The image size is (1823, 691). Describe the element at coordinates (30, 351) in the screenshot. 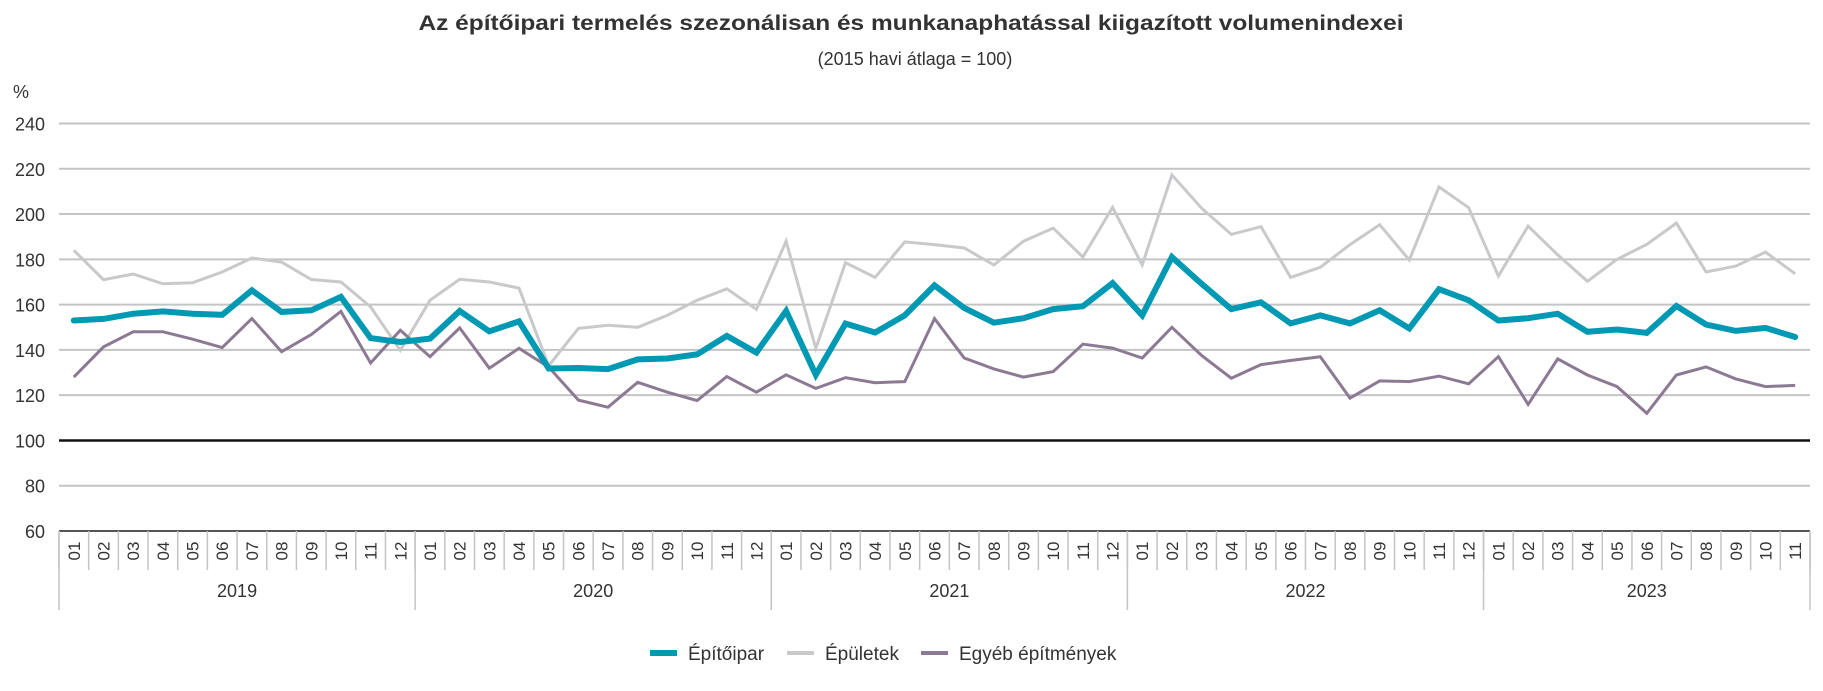

I see `y-tick-label: 140` at that location.